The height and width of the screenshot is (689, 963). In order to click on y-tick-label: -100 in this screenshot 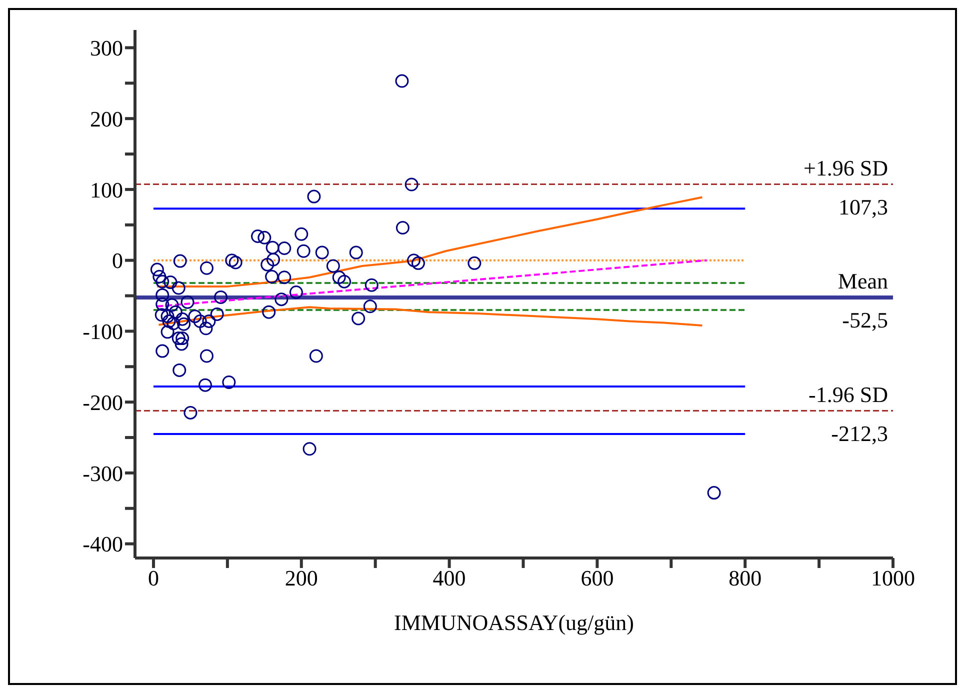, I will do `click(102, 331)`.